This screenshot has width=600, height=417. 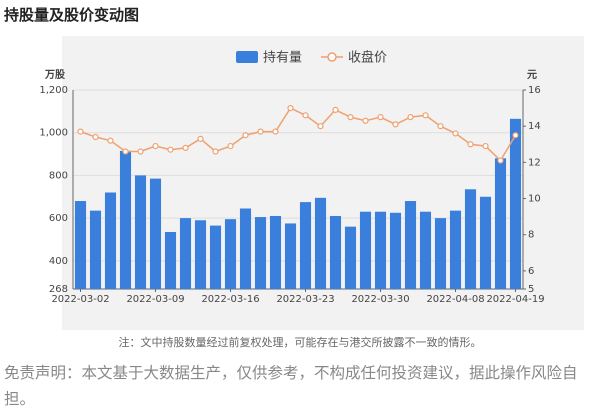 What do you see at coordinates (300, 342) in the screenshot?
I see `note: 注：文中持股数量经过前复权处理，可能存在与港交所披露不一致的情形。` at bounding box center [300, 342].